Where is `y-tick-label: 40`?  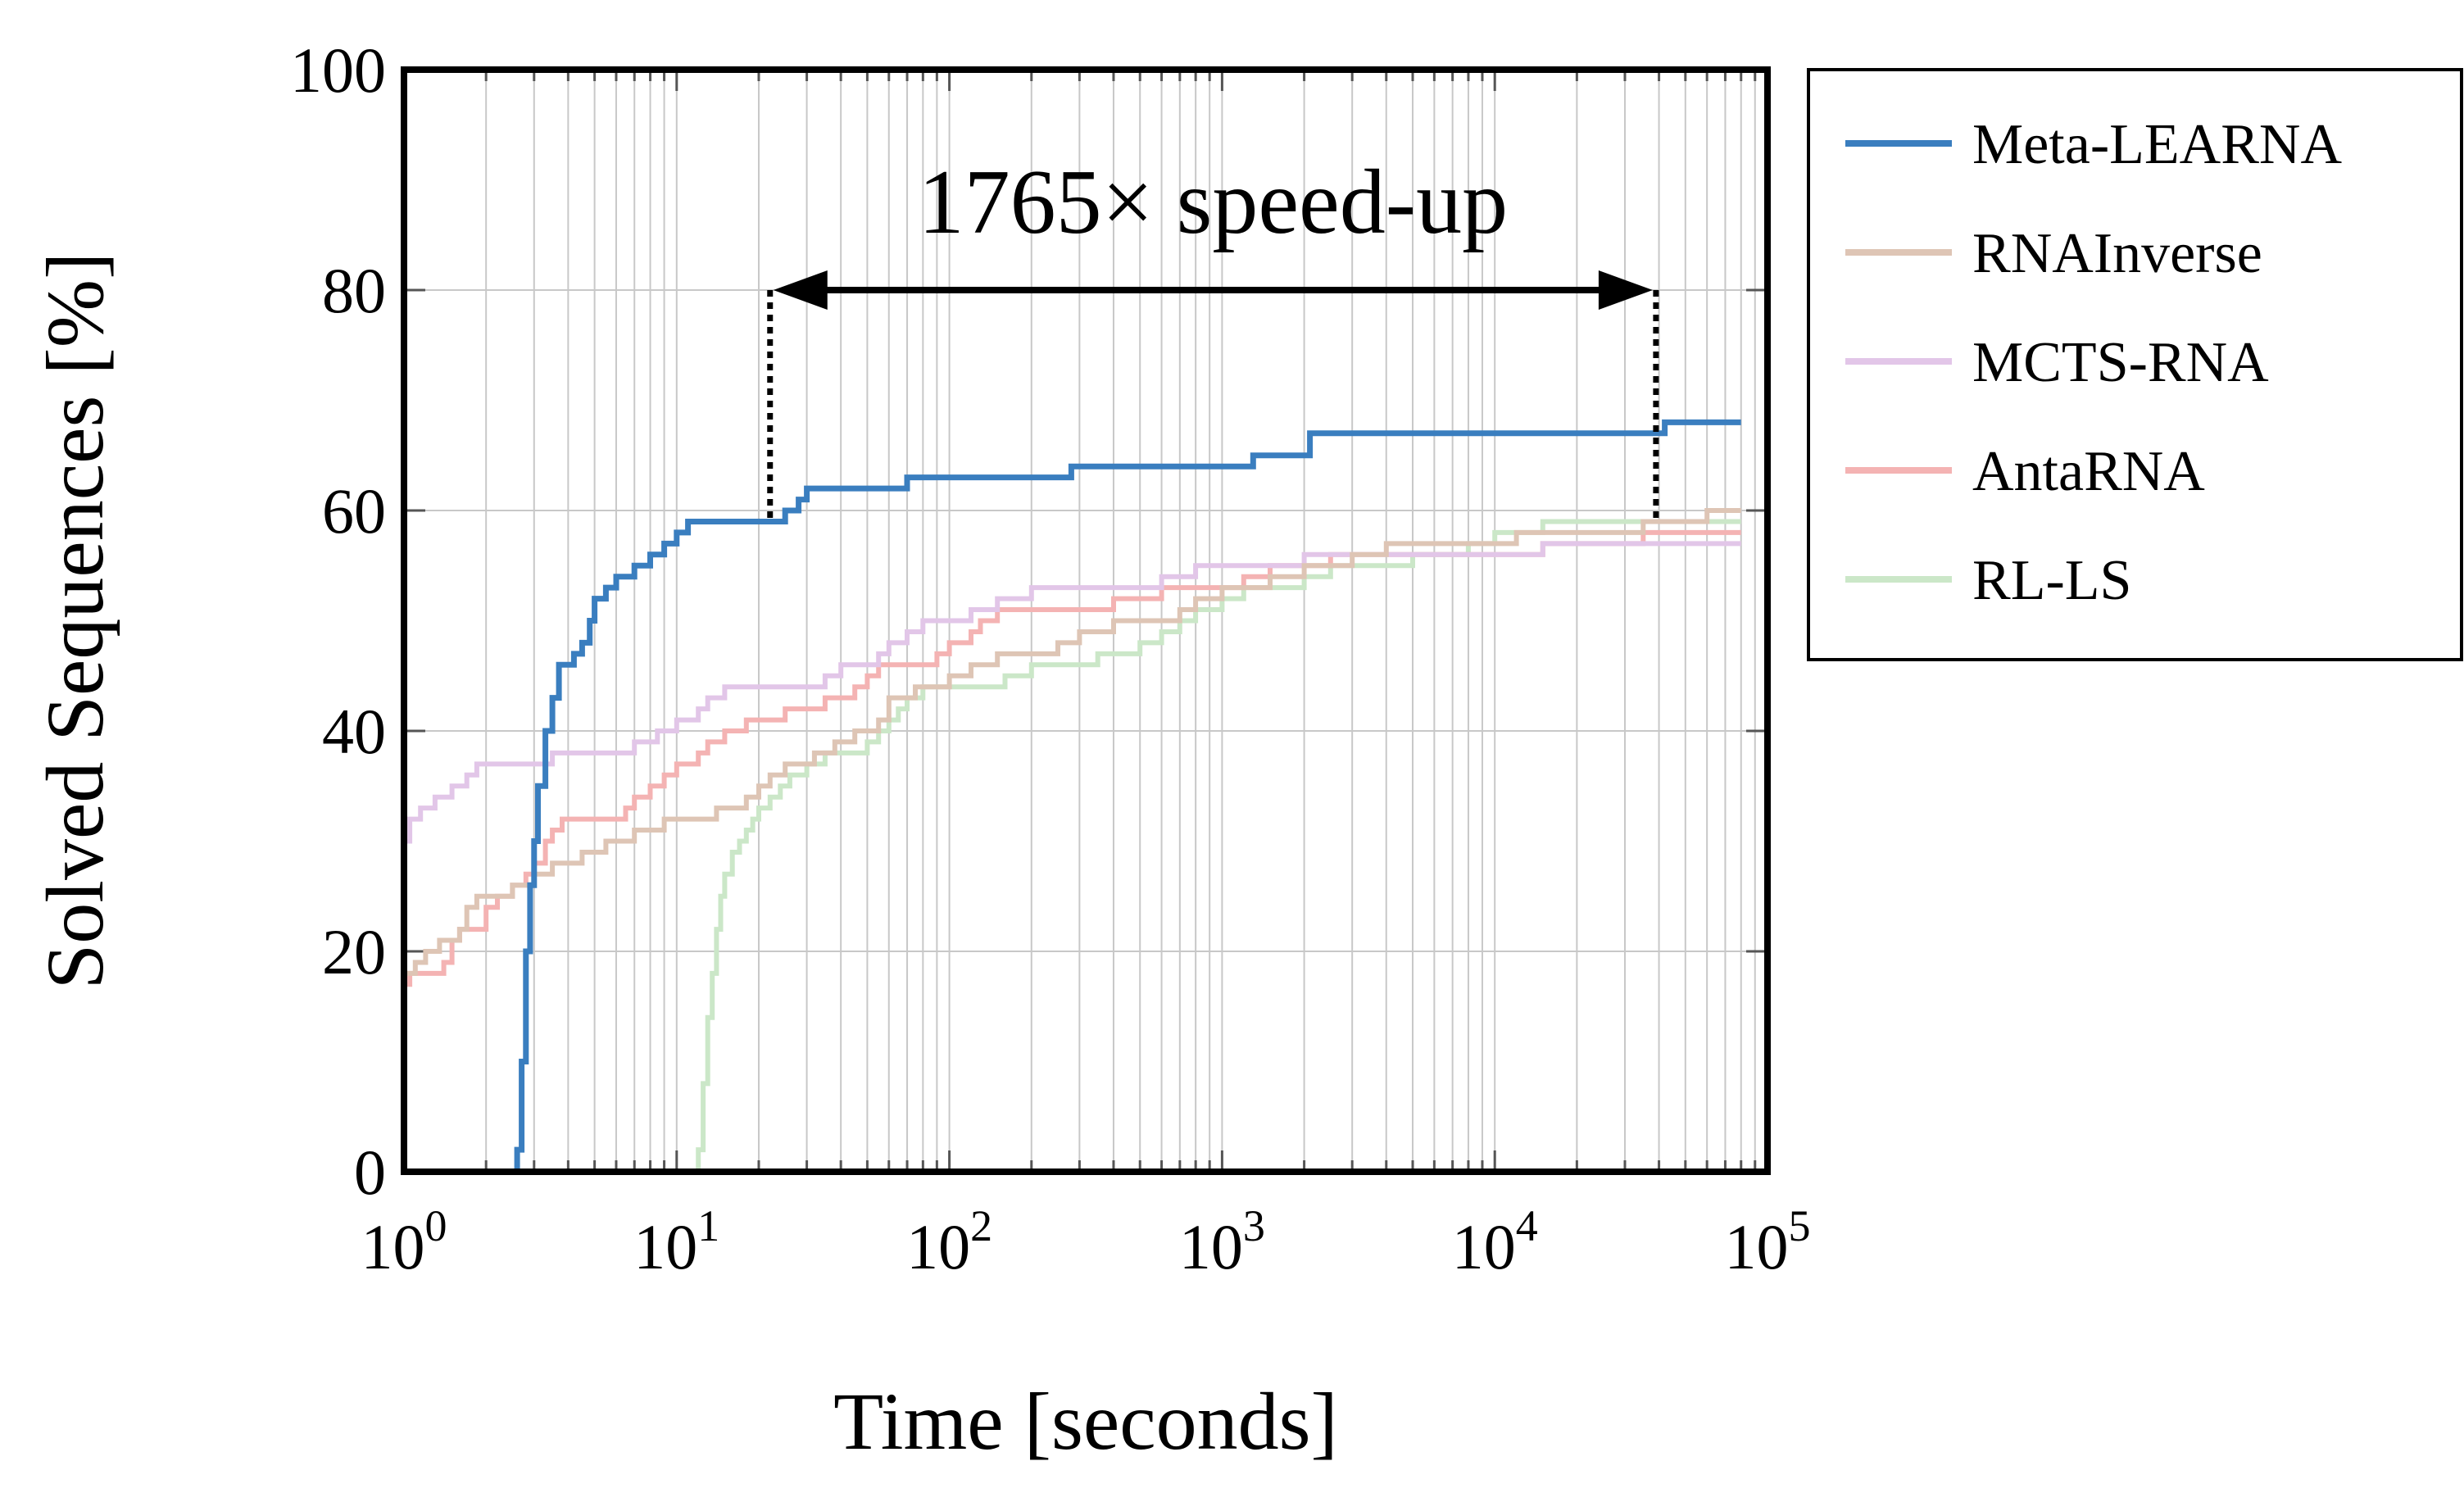 y-tick-label: 40 is located at coordinates (354, 731).